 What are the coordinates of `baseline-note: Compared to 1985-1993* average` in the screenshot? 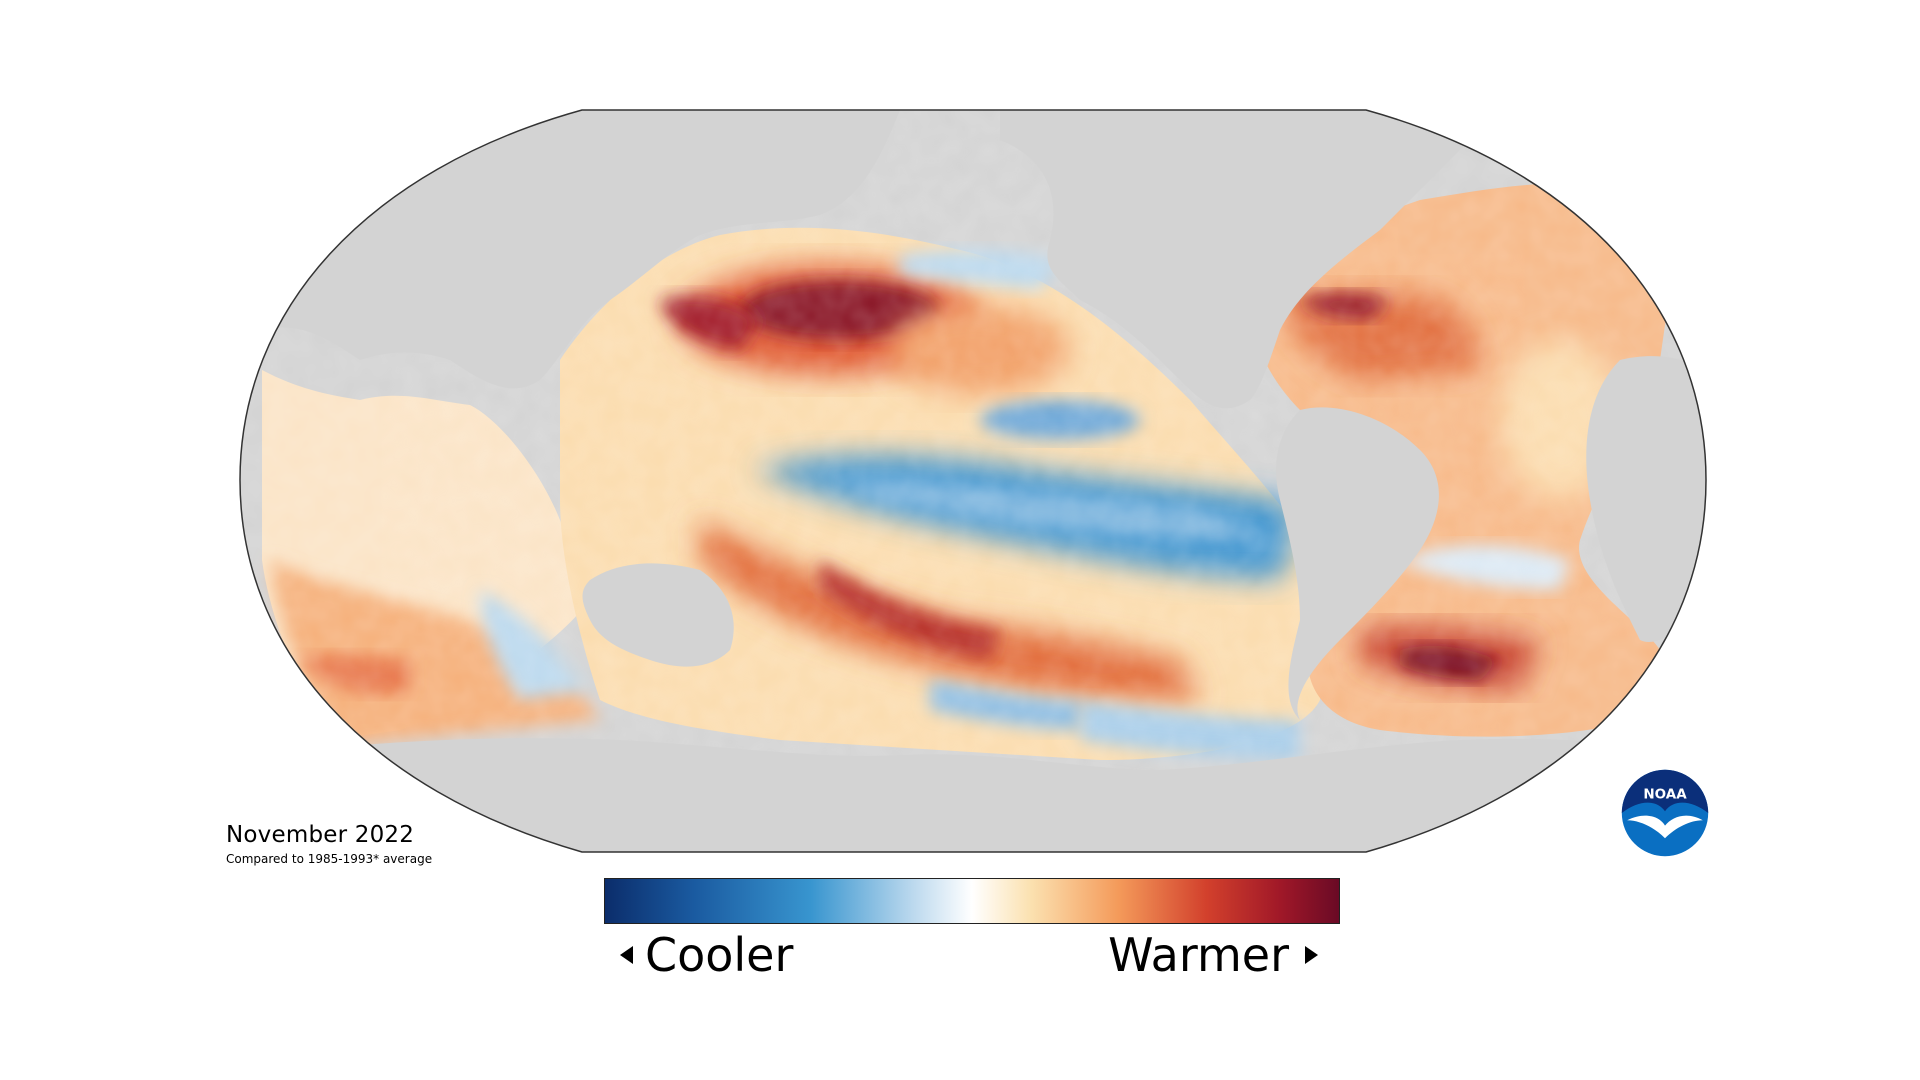 It's located at (329, 859).